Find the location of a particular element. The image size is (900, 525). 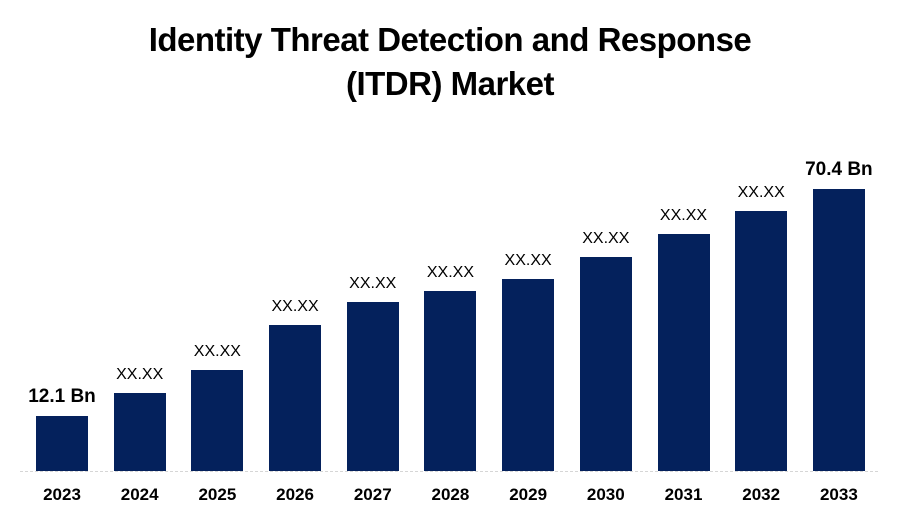

bar-group-2031: XX.XX is located at coordinates (683, 338).